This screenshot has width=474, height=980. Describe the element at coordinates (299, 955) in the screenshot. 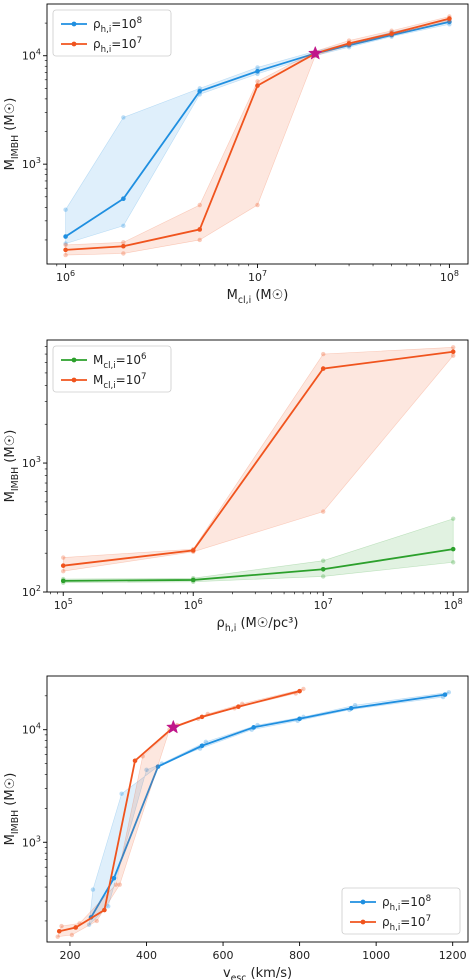

I see `x-tick-label: 800` at that location.